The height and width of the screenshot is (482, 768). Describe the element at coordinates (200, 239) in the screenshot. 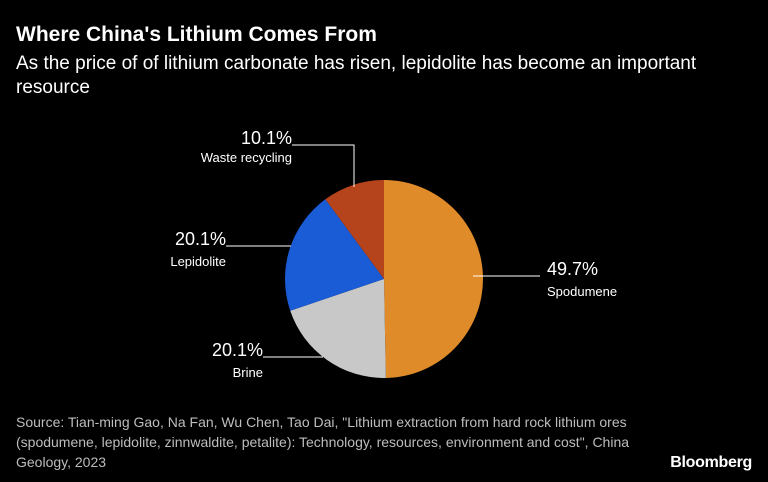

I see `pct-label-lepidolite: 20.1%` at that location.